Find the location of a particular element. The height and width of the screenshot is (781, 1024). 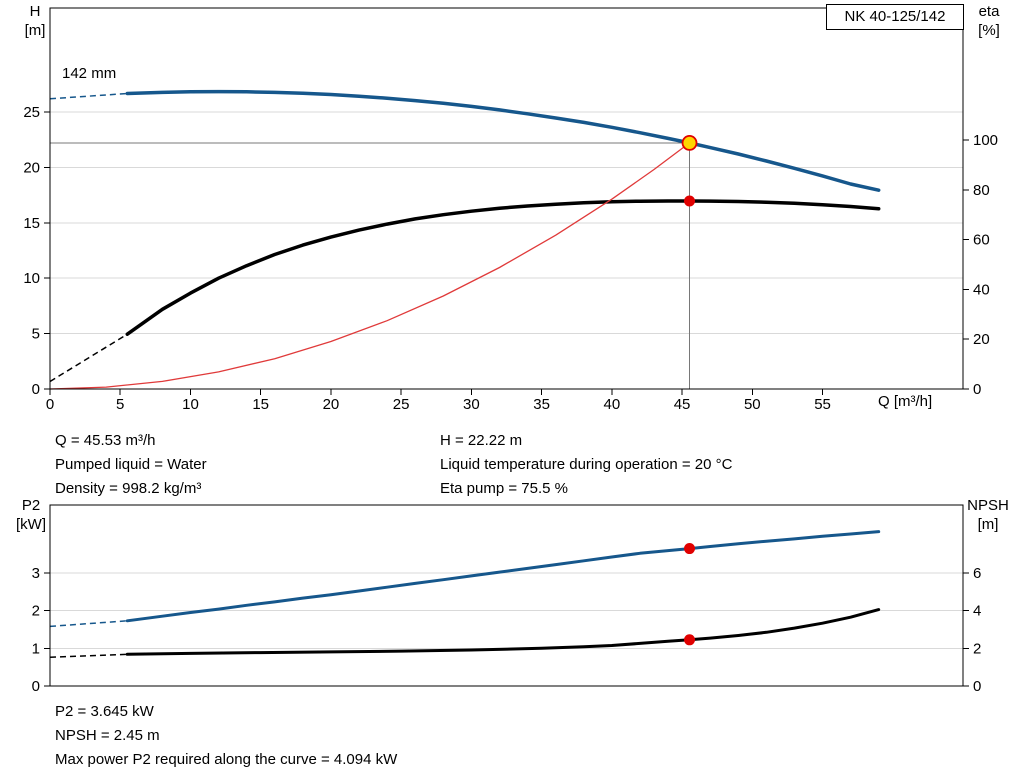

pump-model-badge: NK 40-125/142 is located at coordinates (895, 17).